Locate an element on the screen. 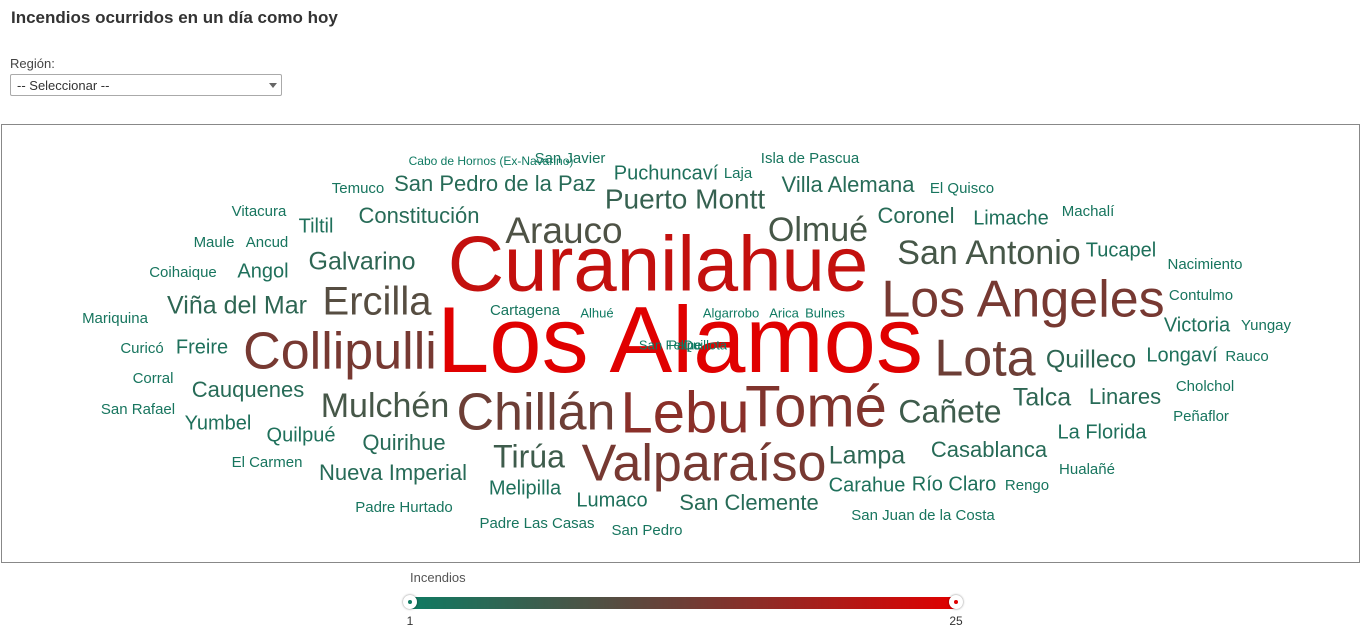  cloud-word: Padre Las Casas is located at coordinates (536, 523).